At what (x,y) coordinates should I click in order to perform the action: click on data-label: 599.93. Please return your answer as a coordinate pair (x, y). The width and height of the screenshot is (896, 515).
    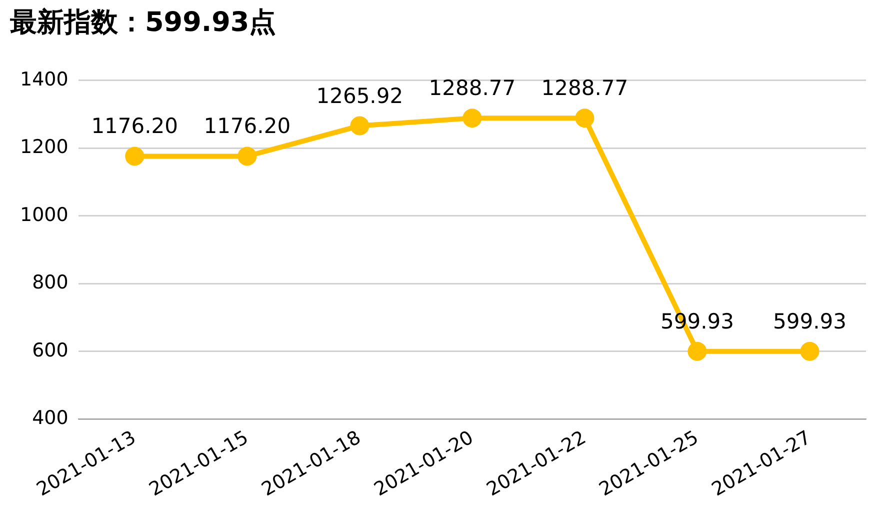
    Looking at the image, I should click on (809, 321).